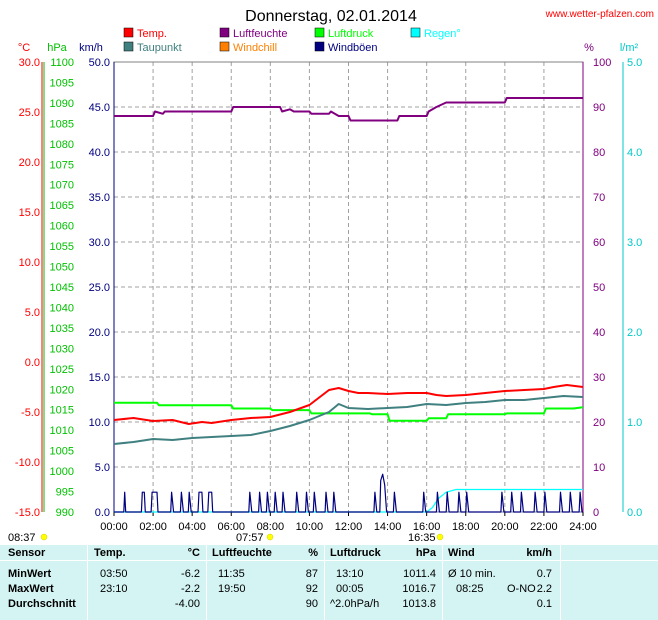  I want to click on wind-unit-label: km/h, so click(91, 48).